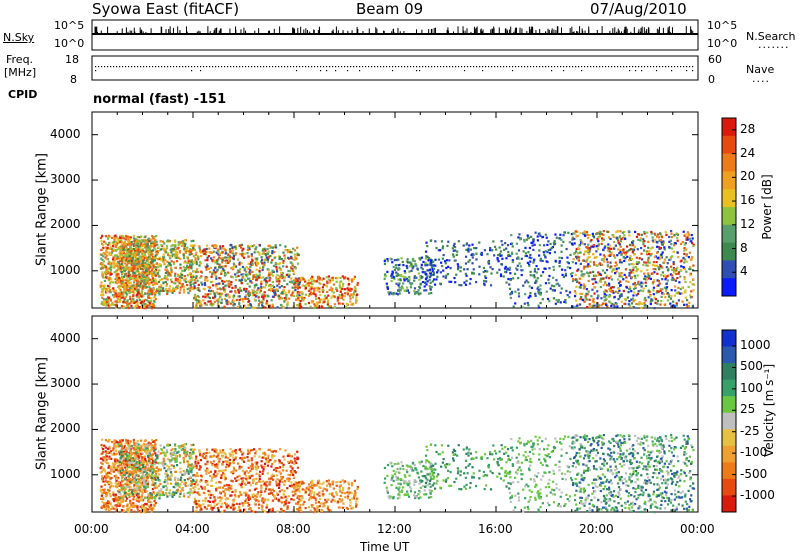 Image resolution: width=800 pixels, height=554 pixels. I want to click on nave-tick-top: 60, so click(715, 59).